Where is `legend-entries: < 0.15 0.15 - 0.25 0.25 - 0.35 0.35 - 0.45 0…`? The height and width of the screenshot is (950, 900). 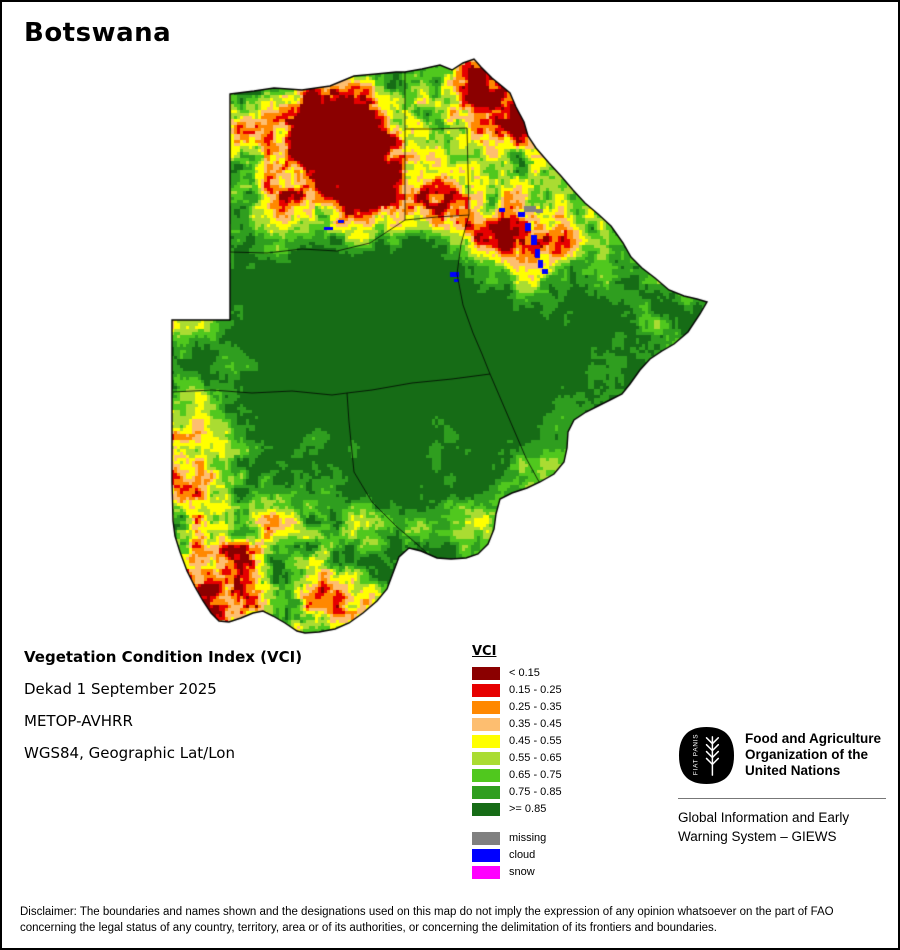
legend-entries: < 0.15 0.15 - 0.25 0.25 - 0.35 0.35 - 0.45 0… is located at coordinates (517, 741).